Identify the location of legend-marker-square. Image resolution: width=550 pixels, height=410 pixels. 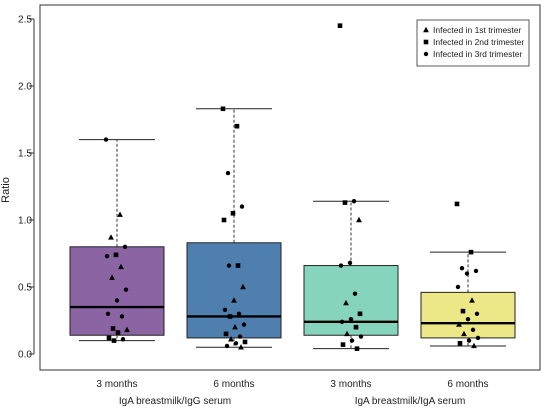
(426, 42).